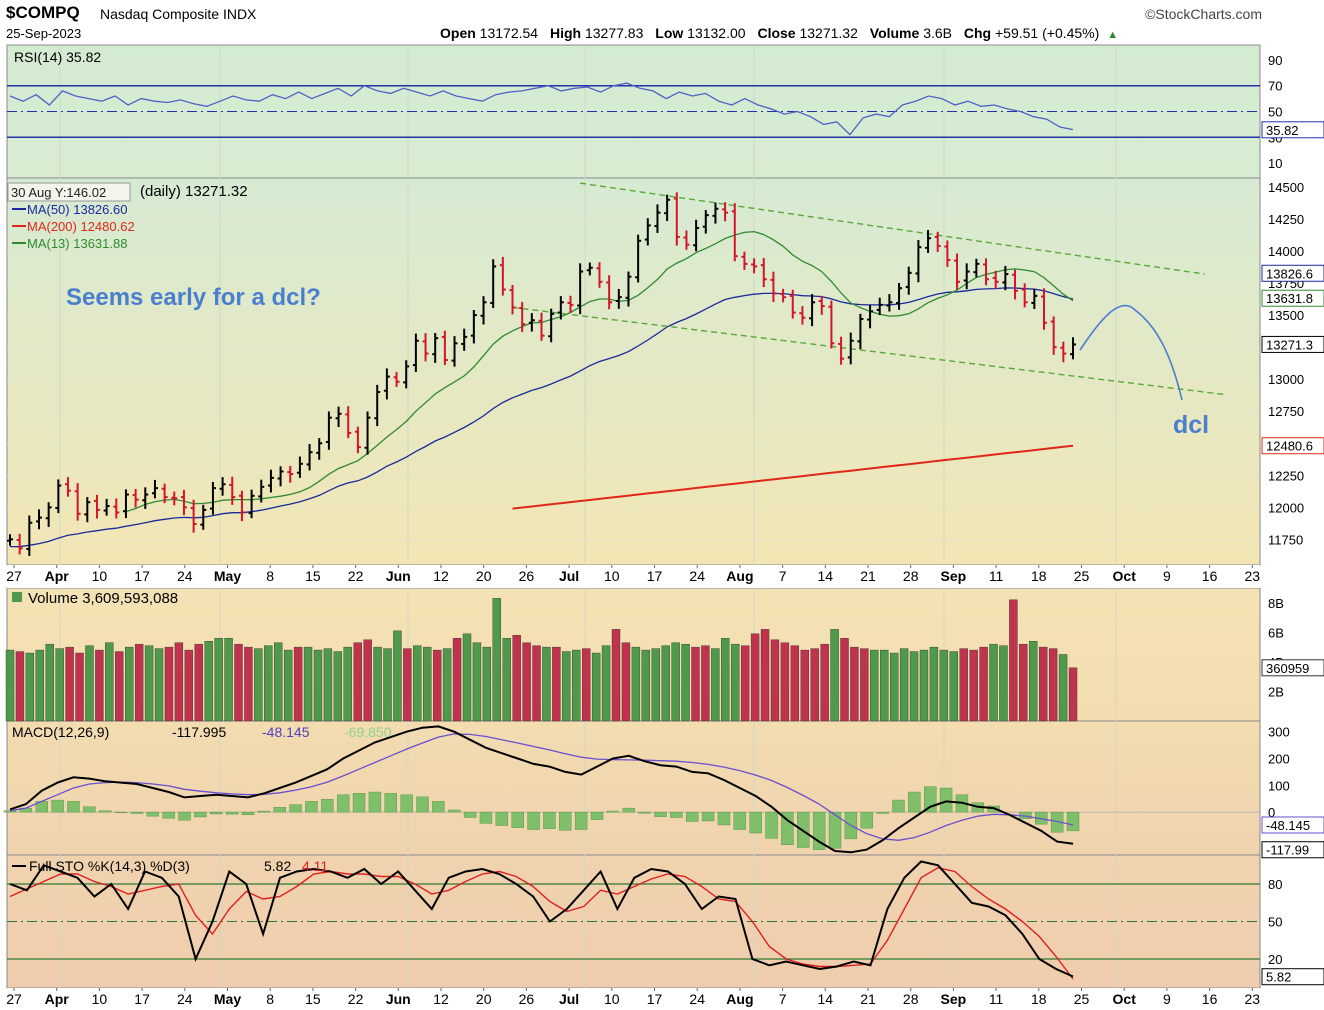 This screenshot has height=1010, width=1324. Describe the element at coordinates (1131, 352) in the screenshot. I see `dcl-projection-curve` at that location.